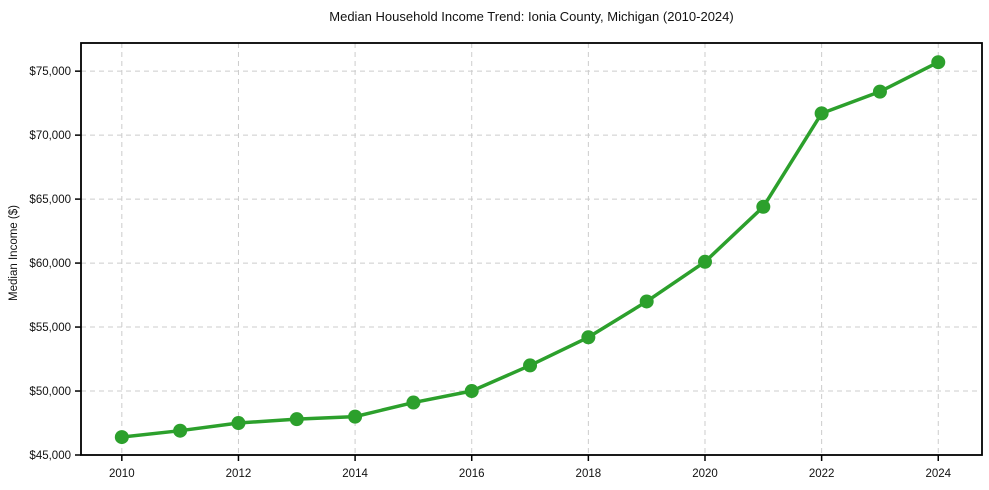 Image resolution: width=989 pixels, height=490 pixels. Describe the element at coordinates (589, 474) in the screenshot. I see `x-tick-label: 2018` at that location.